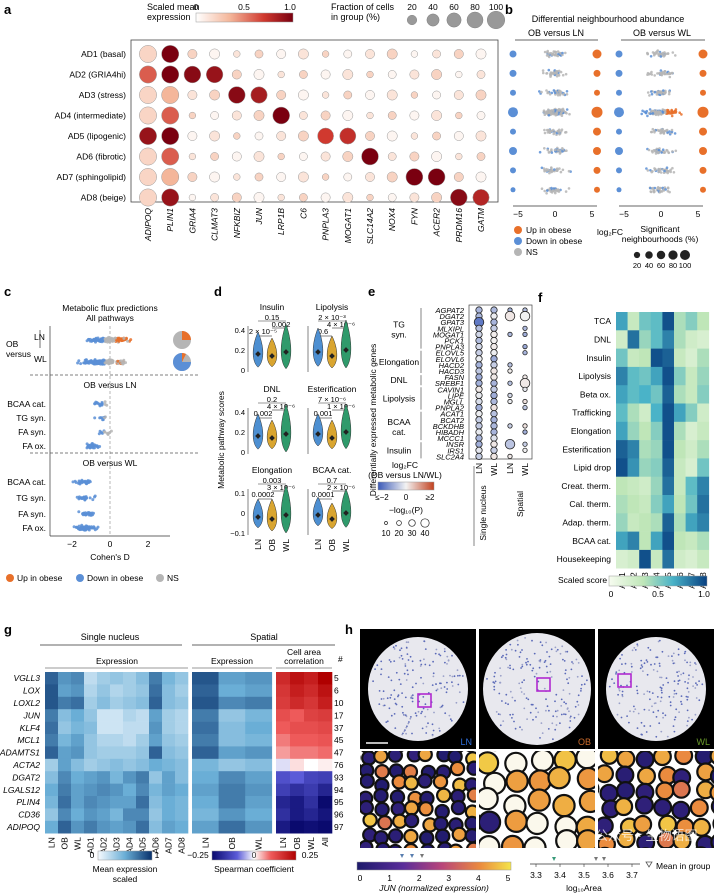 The image size is (720, 895). What do you see at coordinates (332, 470) in the screenshot?
I see `panel-d-violin-title: BCAA cat.` at bounding box center [332, 470].